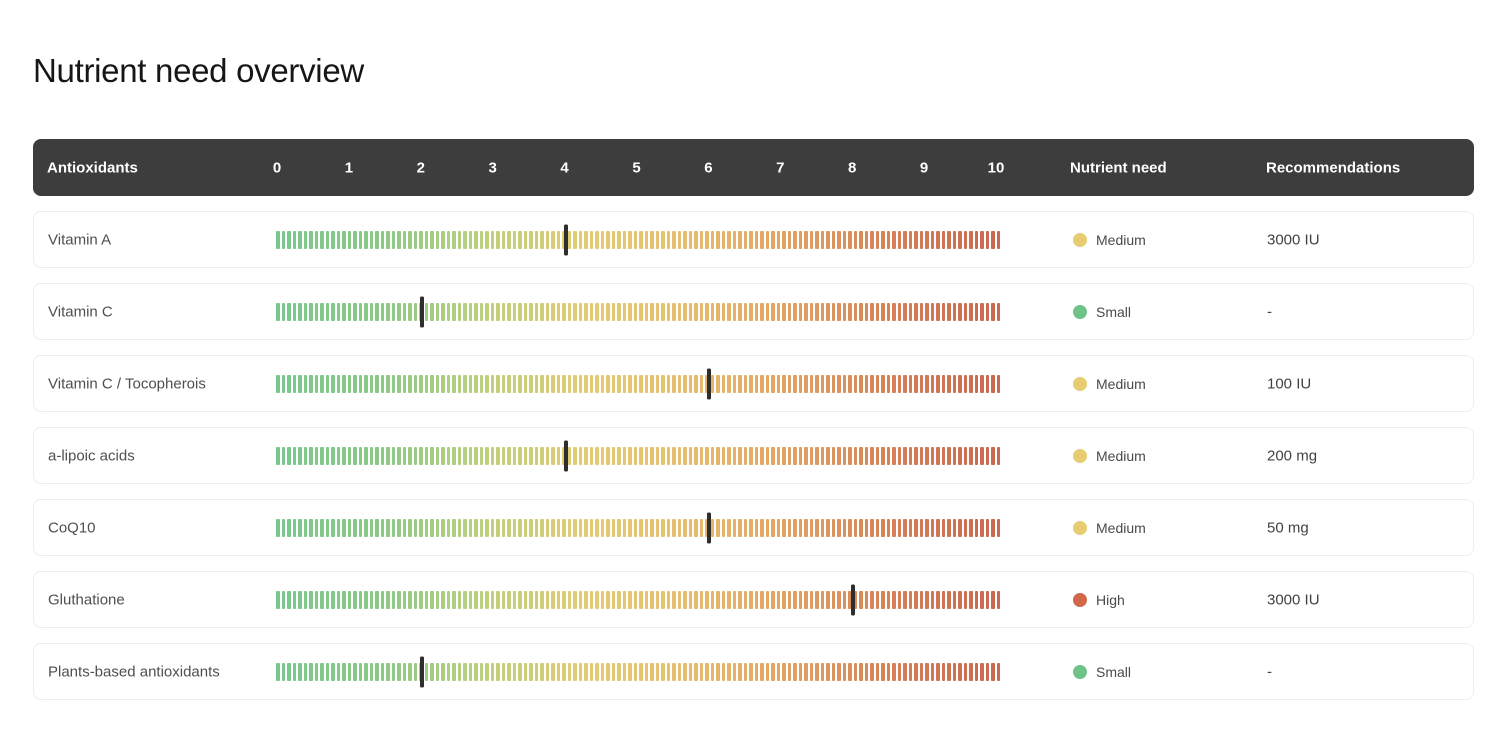 Image resolution: width=1506 pixels, height=736 pixels. Describe the element at coordinates (198, 70) in the screenshot. I see `page-title: Nutrient need overview` at that location.